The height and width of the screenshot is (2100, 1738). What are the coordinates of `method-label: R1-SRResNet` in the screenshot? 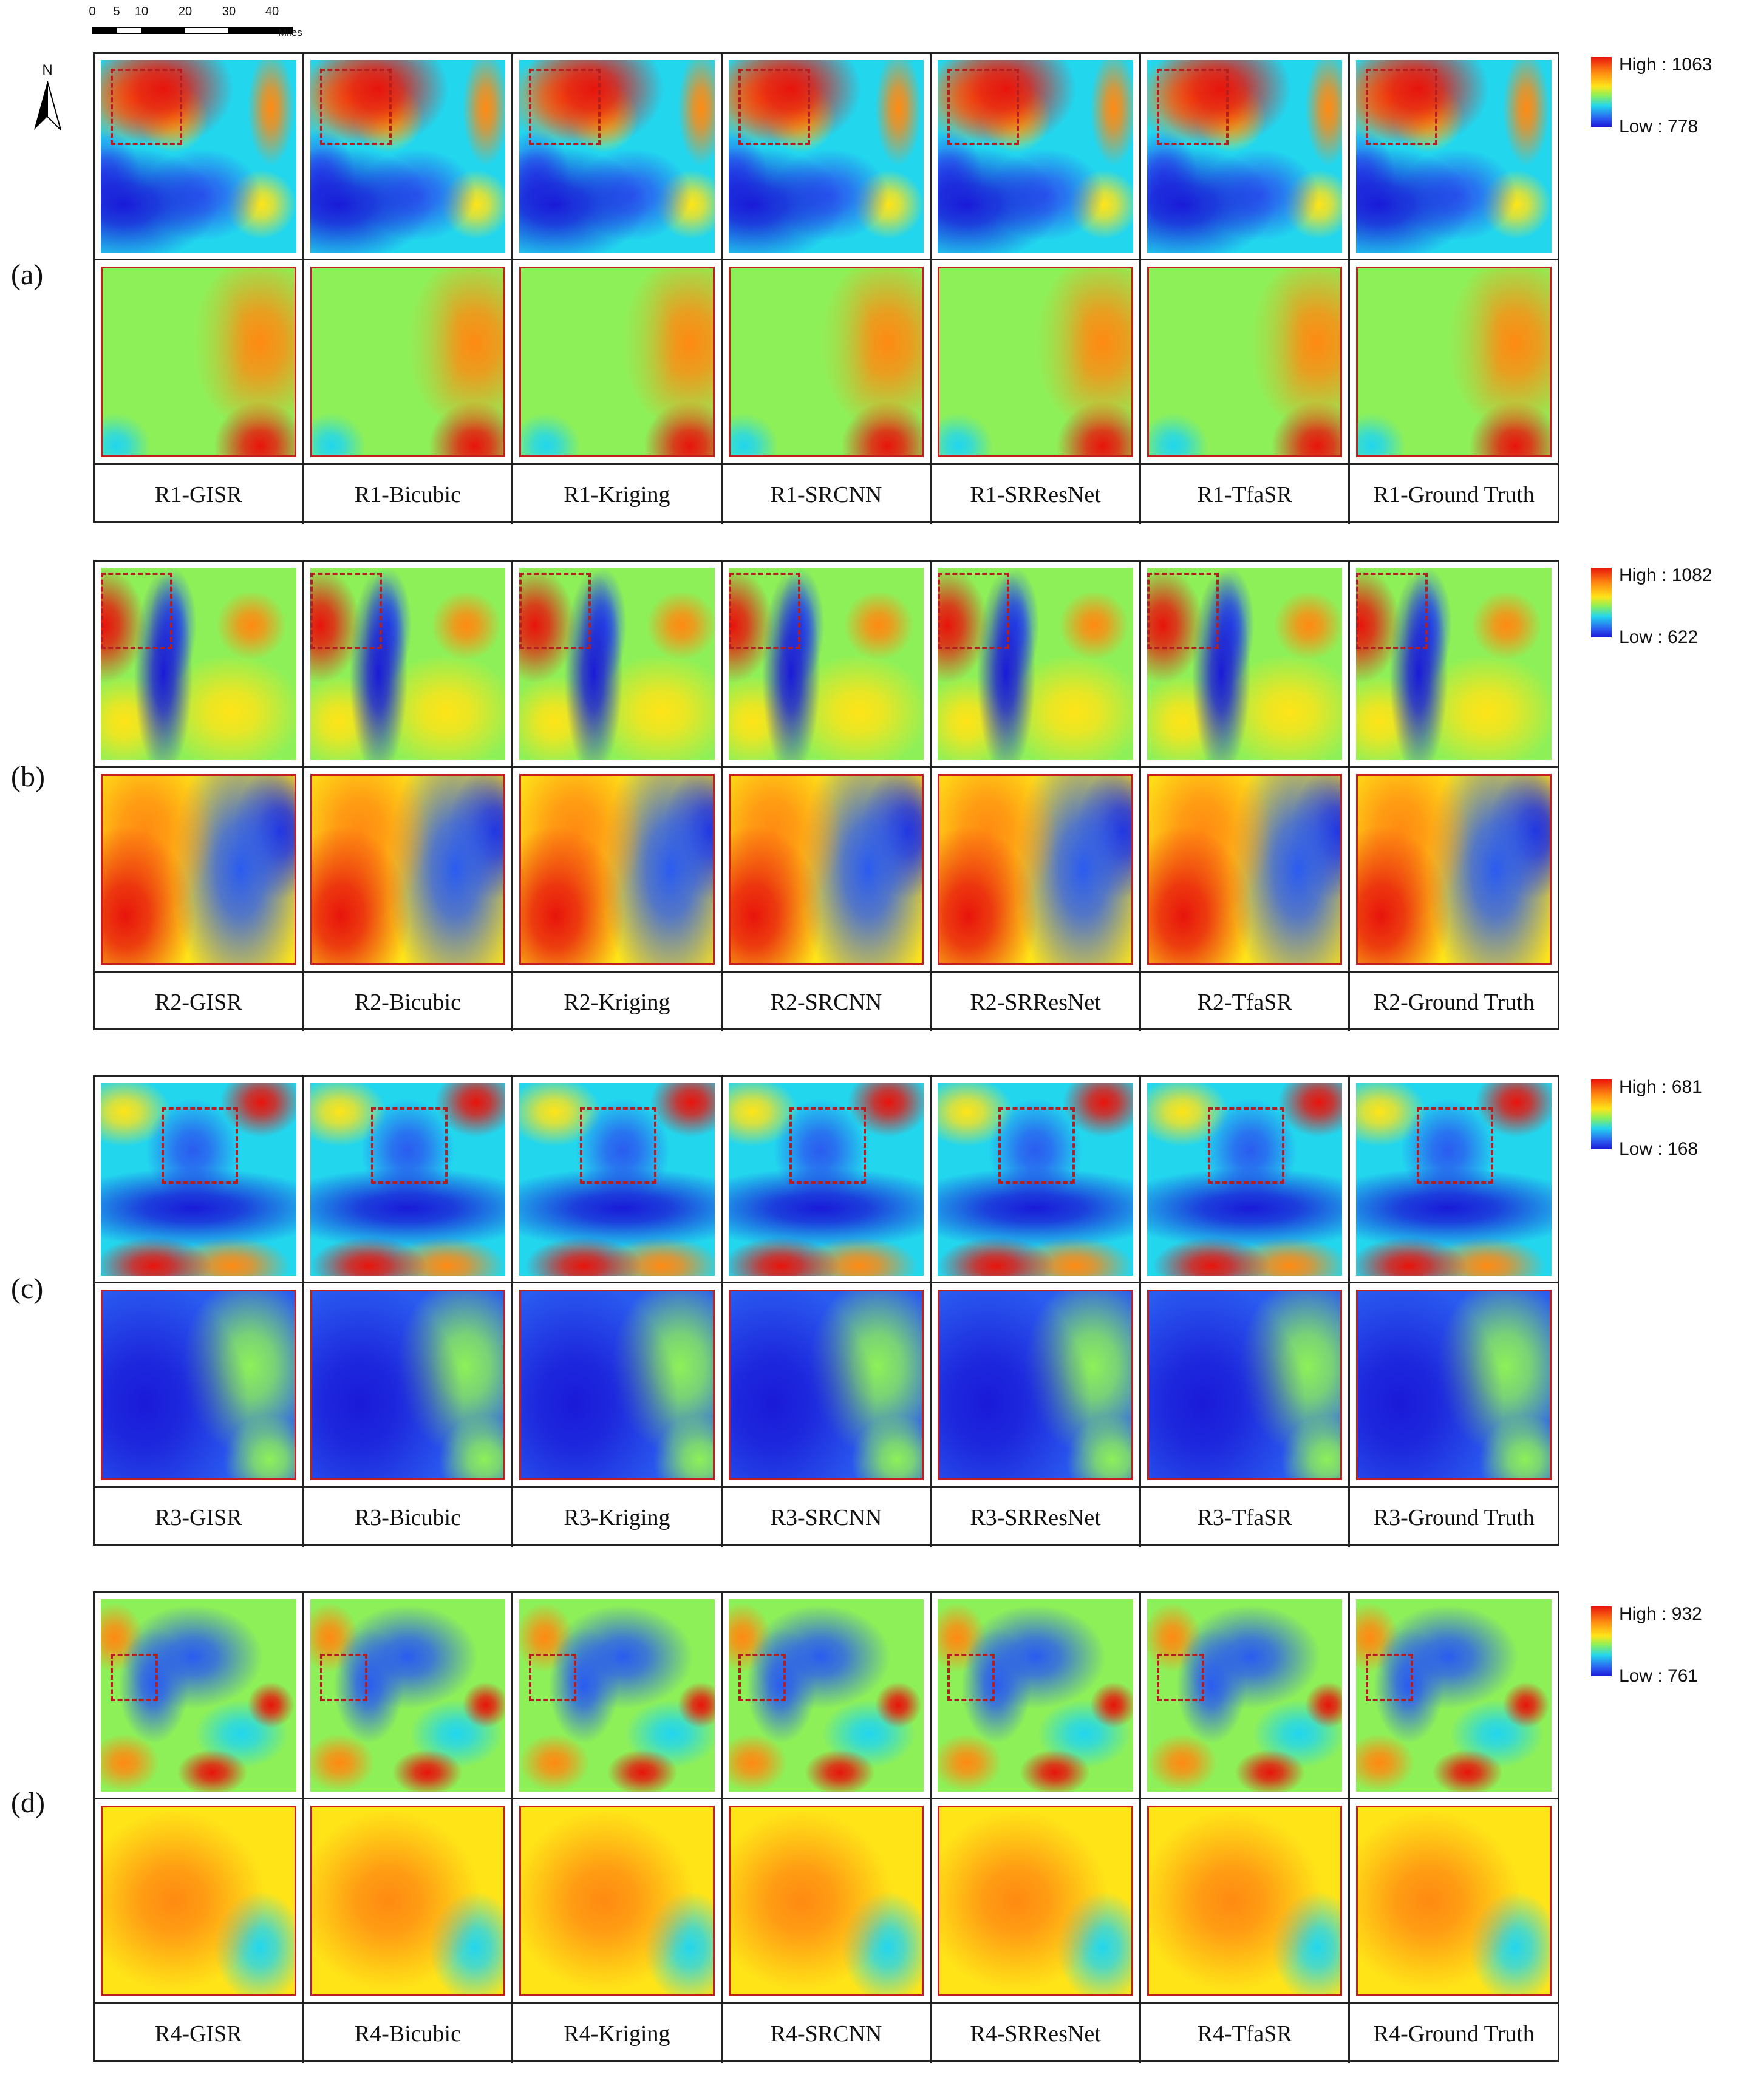 It's located at (1035, 494).